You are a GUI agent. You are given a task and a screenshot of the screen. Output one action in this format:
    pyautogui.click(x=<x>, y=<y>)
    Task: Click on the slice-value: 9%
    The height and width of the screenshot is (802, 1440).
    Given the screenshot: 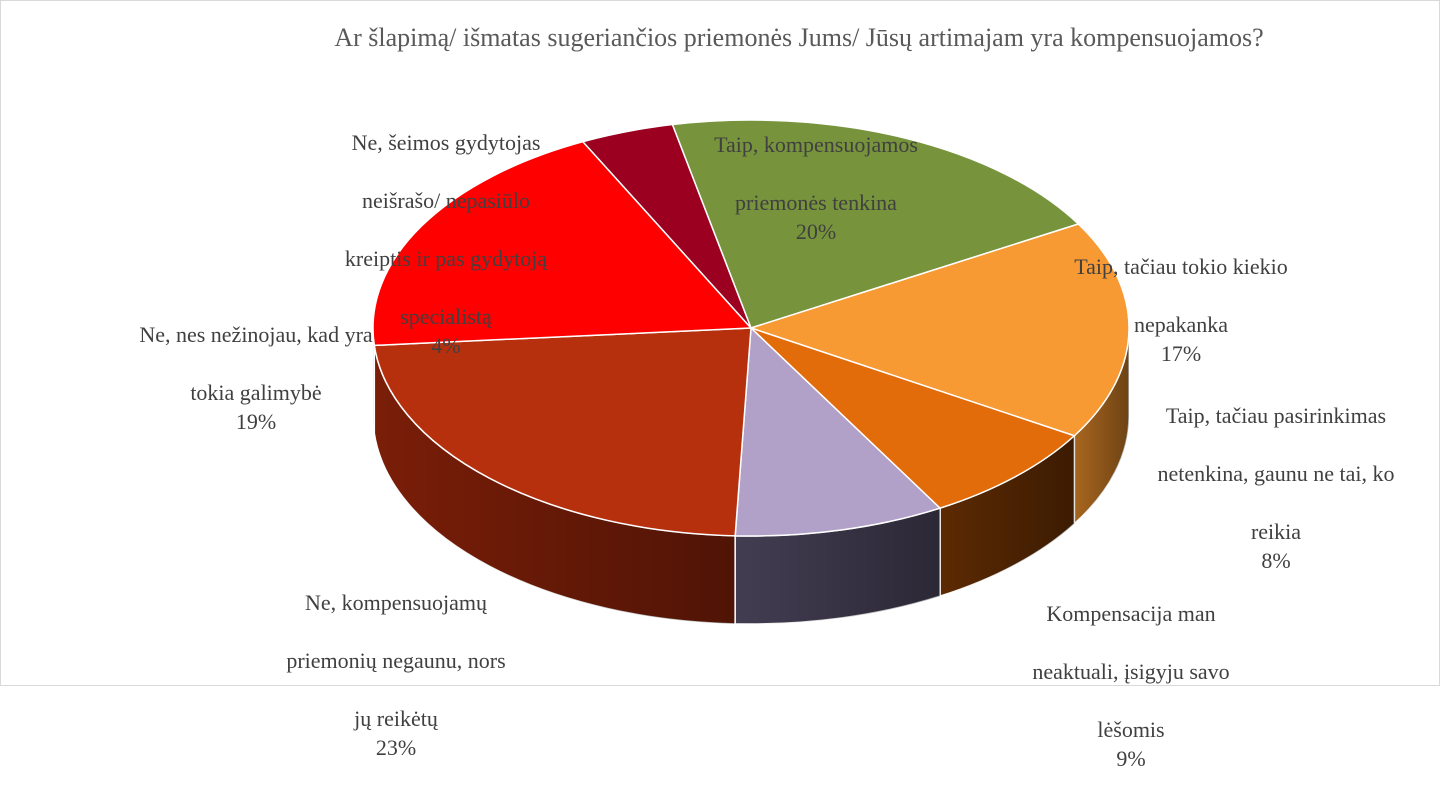 What is the action you would take?
    pyautogui.click(x=1131, y=758)
    